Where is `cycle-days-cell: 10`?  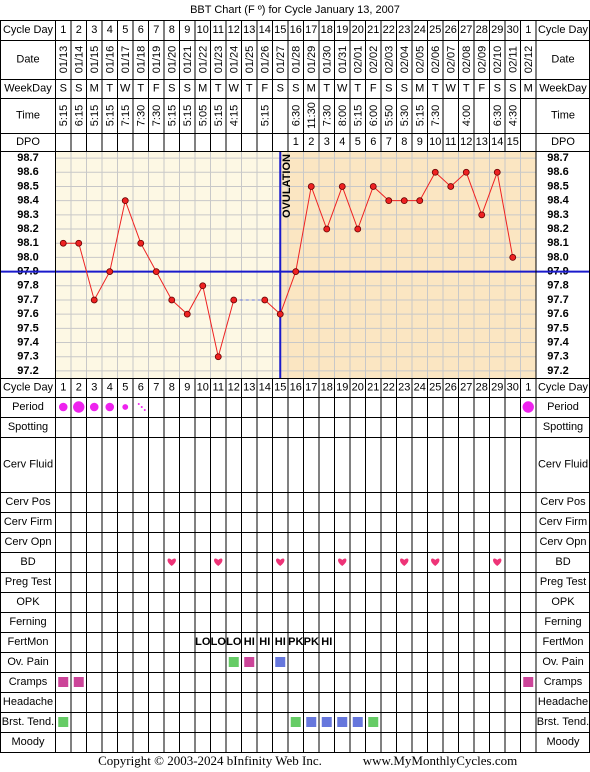
cycle-days-cell: 10 is located at coordinates (203, 30).